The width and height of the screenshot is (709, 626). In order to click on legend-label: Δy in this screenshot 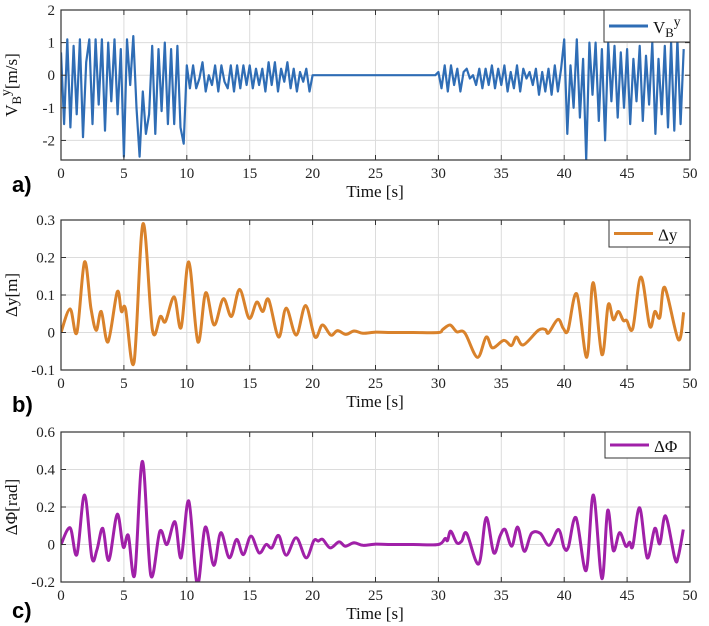, I will do `click(668, 235)`.